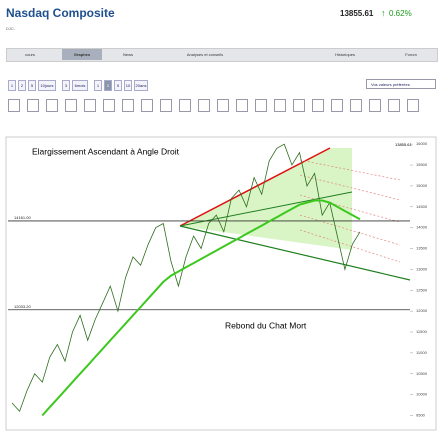 This screenshot has height=431, width=441. Describe the element at coordinates (22, 217) in the screenshot. I see `level-label: 14161.00` at that location.